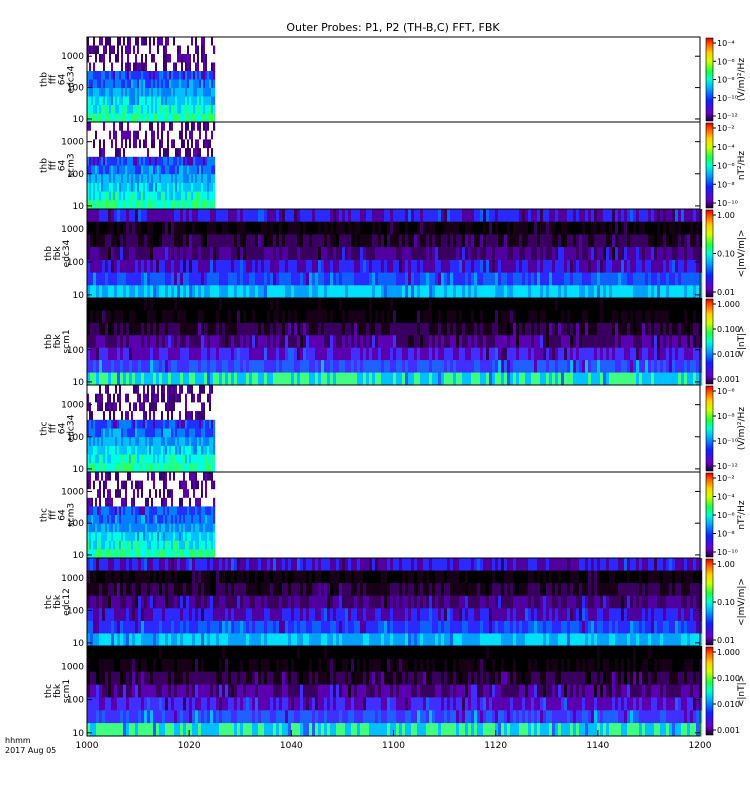 The height and width of the screenshot is (800, 750). Describe the element at coordinates (58, 79) in the screenshot. I see `y-axis-label-1: thb fff 64 edc34` at that location.